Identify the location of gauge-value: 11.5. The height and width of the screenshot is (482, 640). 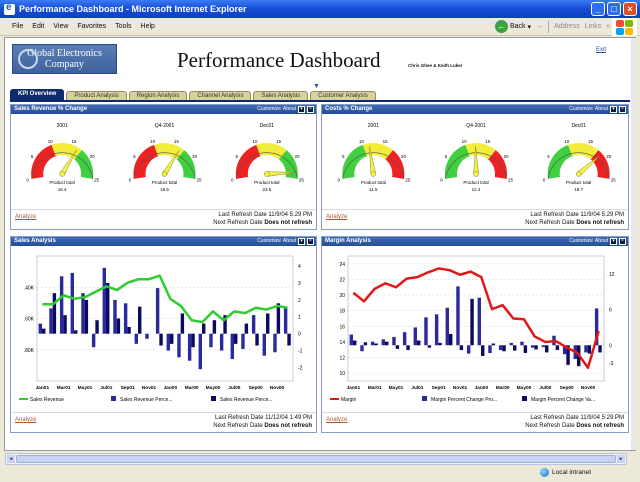
(373, 189).